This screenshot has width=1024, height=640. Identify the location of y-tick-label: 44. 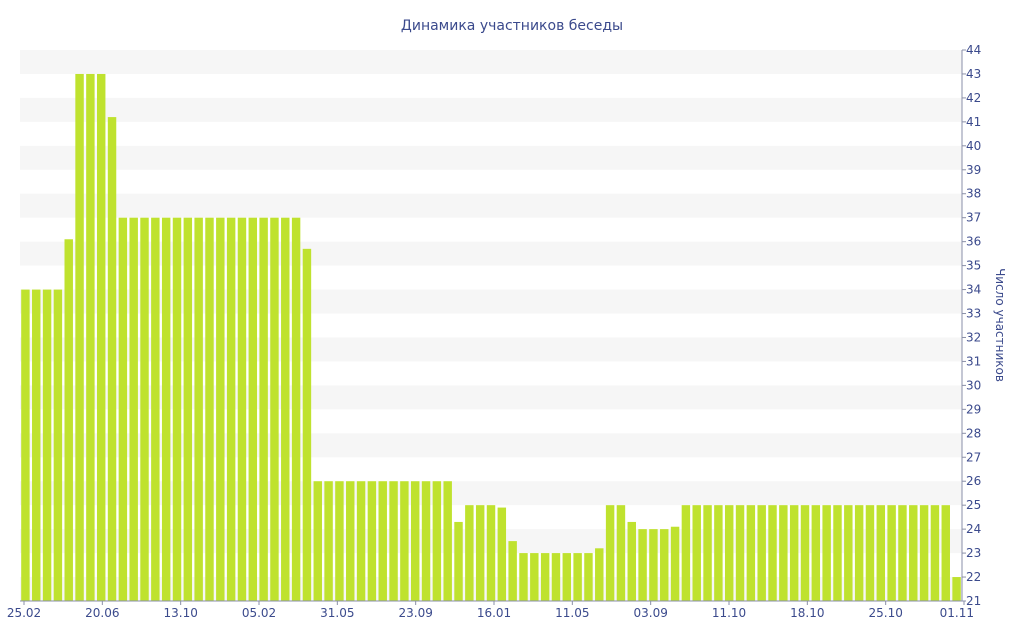
(973, 50).